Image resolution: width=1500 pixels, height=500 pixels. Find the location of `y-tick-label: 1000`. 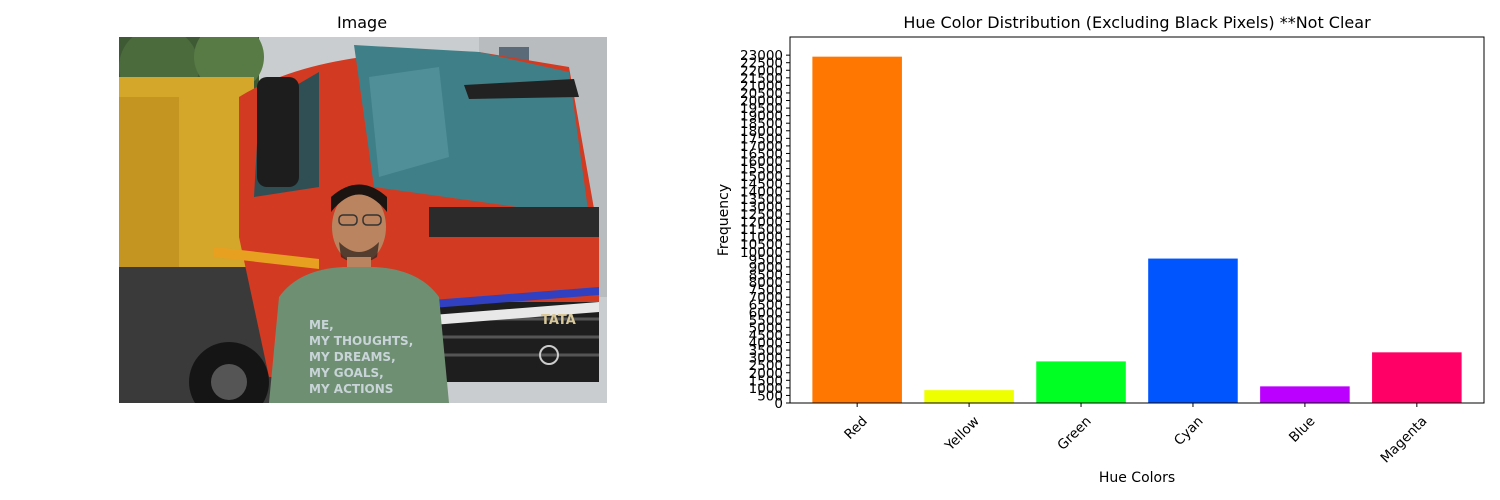

y-tick-label: 1000 is located at coordinates (766, 389).